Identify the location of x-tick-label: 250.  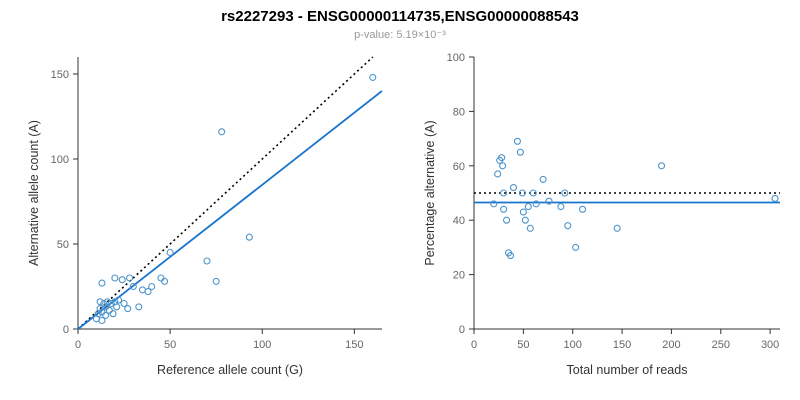
(721, 345).